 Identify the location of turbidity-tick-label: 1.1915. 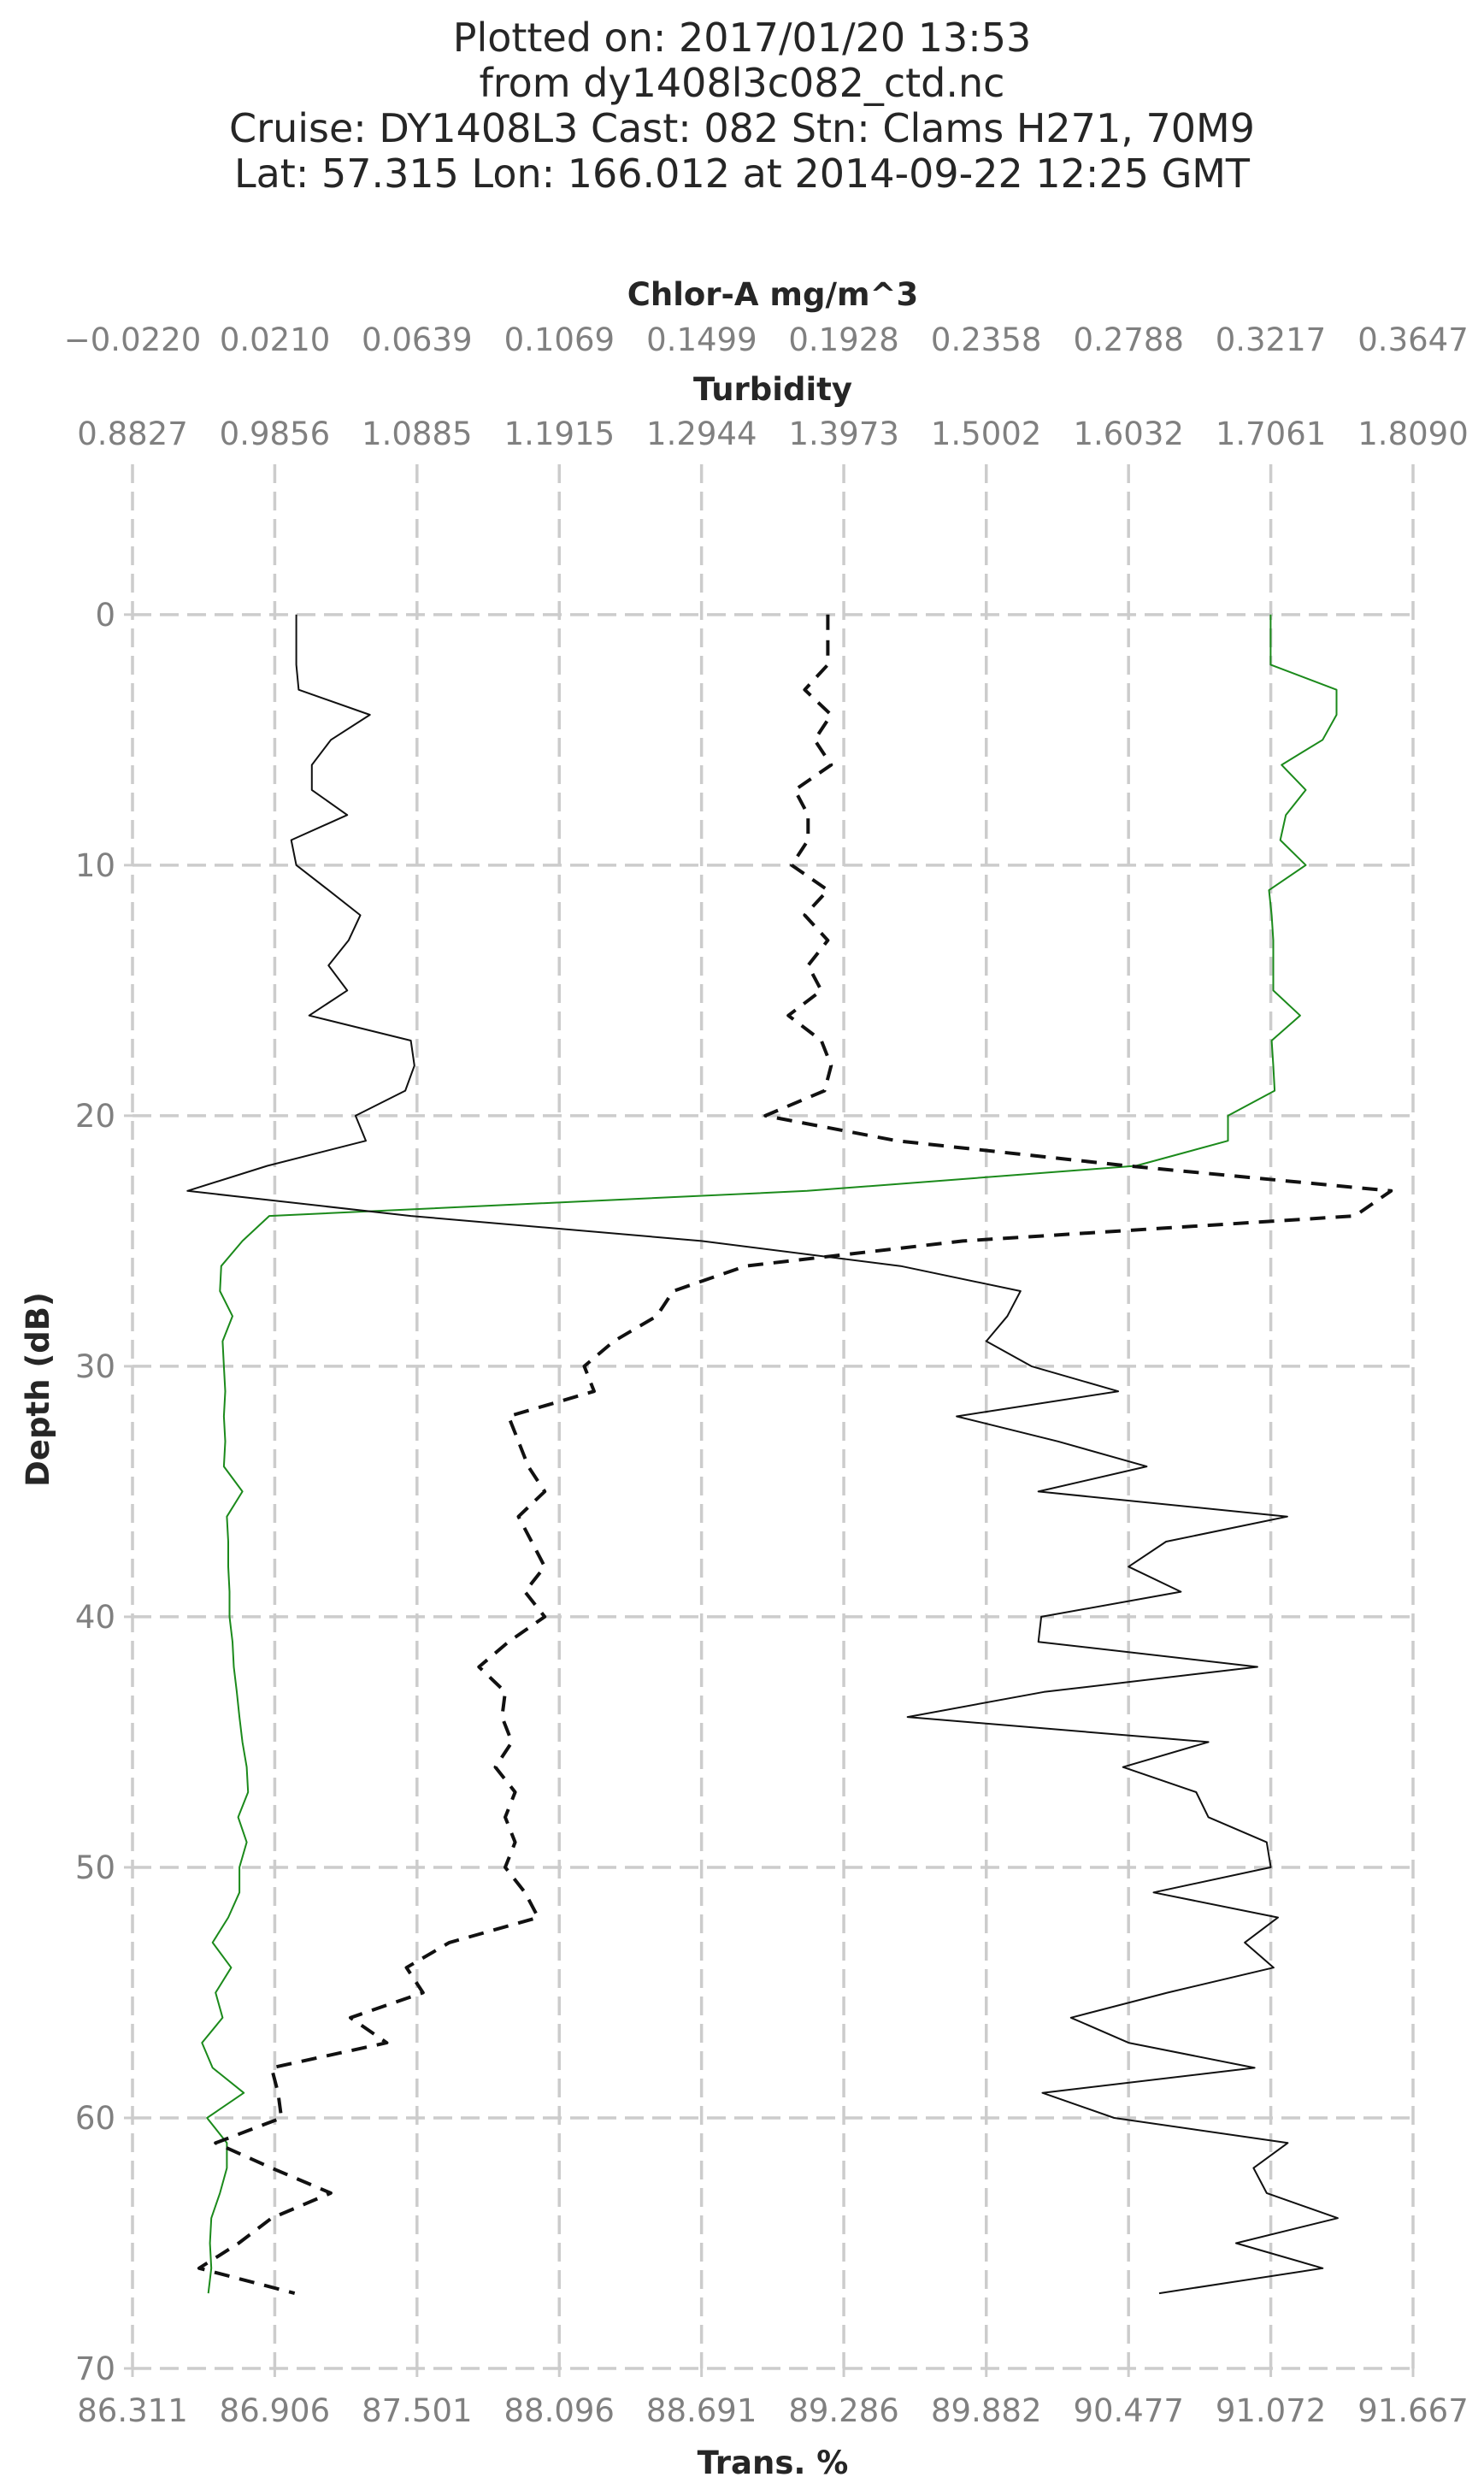
(559, 434).